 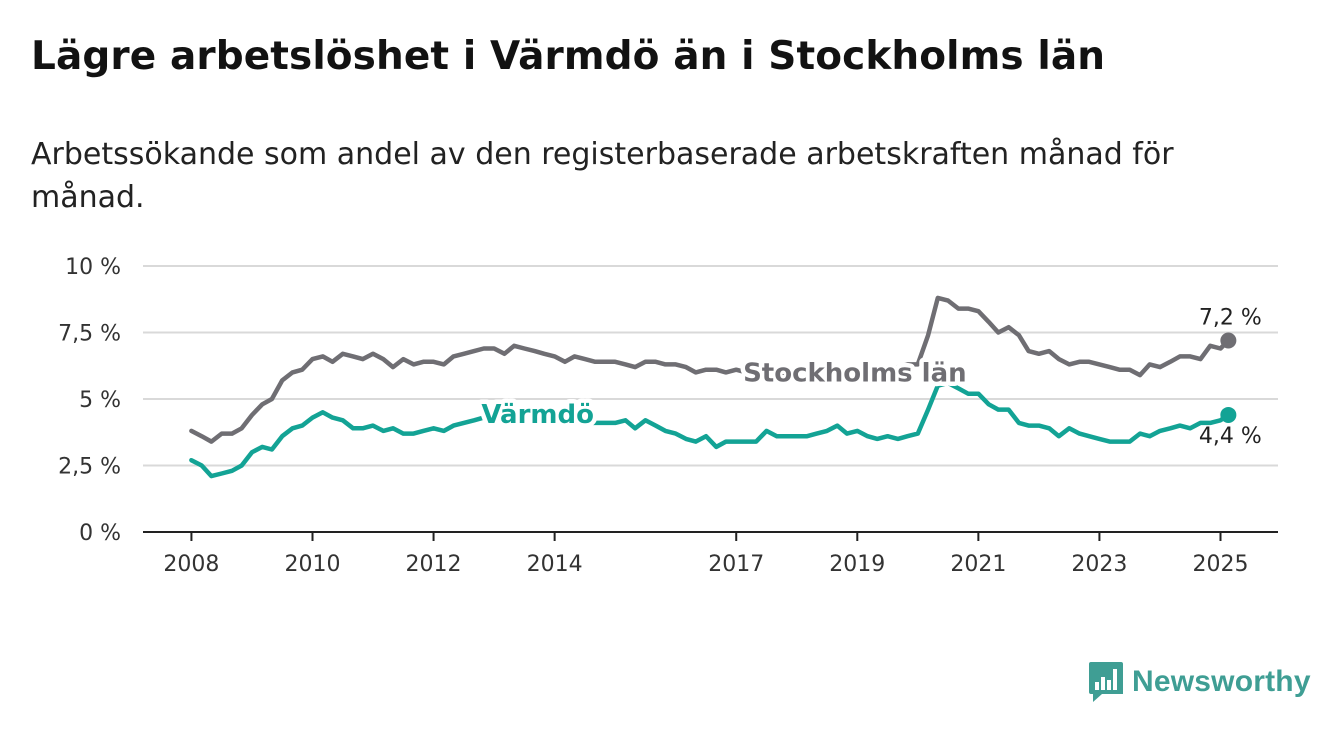 What do you see at coordinates (191, 564) in the screenshot?
I see `x-tick-label: 2008` at bounding box center [191, 564].